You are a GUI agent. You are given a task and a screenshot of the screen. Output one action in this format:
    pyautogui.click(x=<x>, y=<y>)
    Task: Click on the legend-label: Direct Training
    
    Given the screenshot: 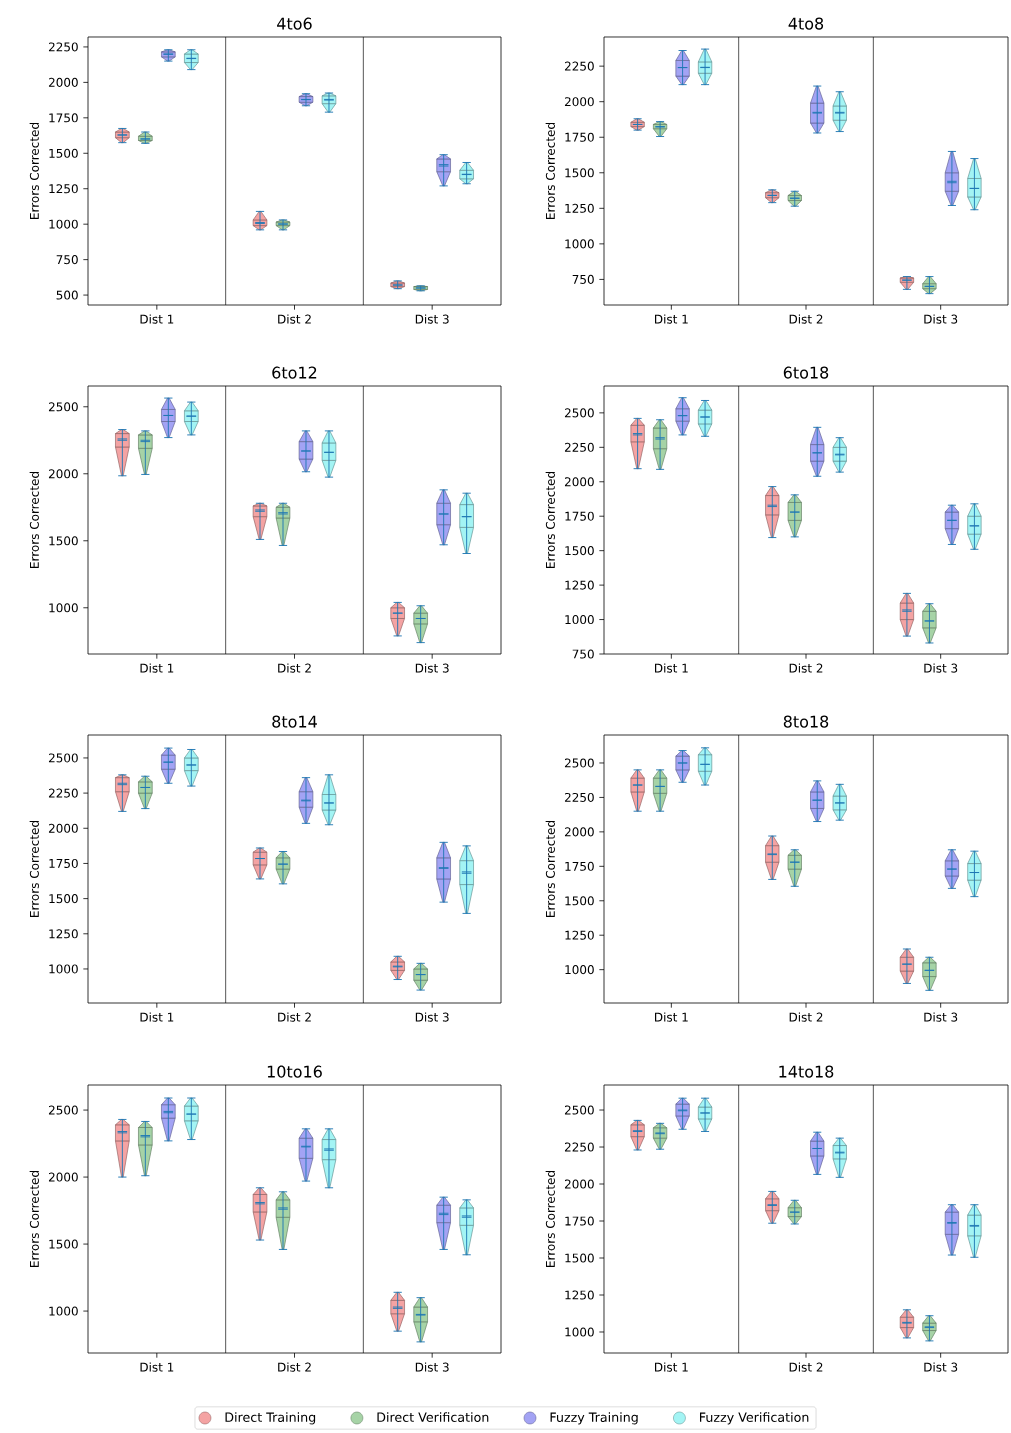 What is the action you would take?
    pyautogui.click(x=270, y=1418)
    